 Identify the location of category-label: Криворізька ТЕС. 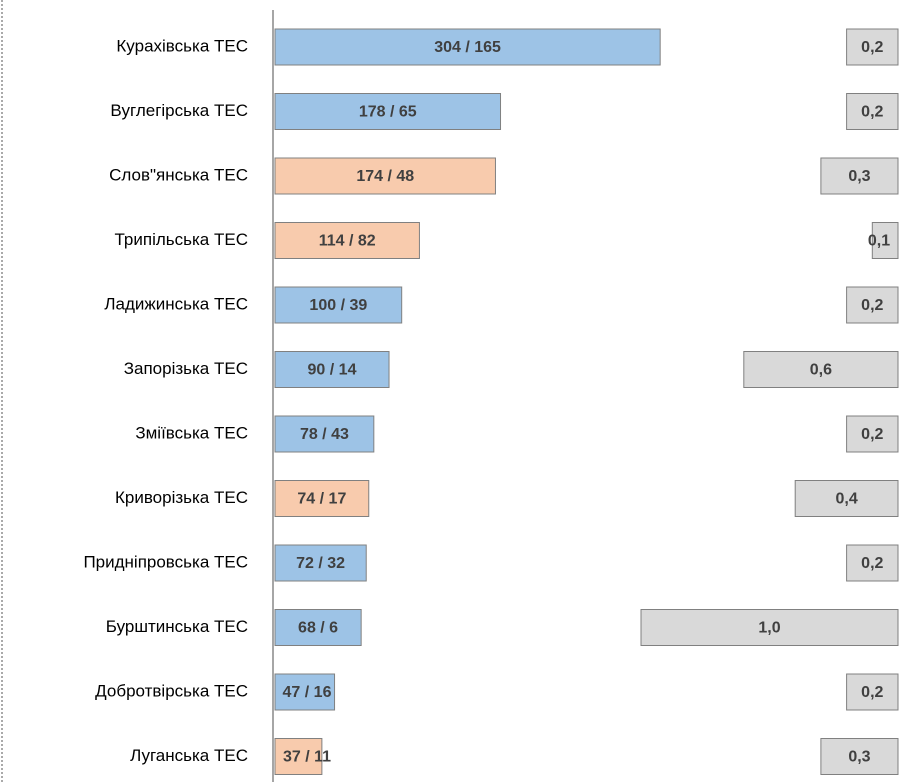
(181, 497).